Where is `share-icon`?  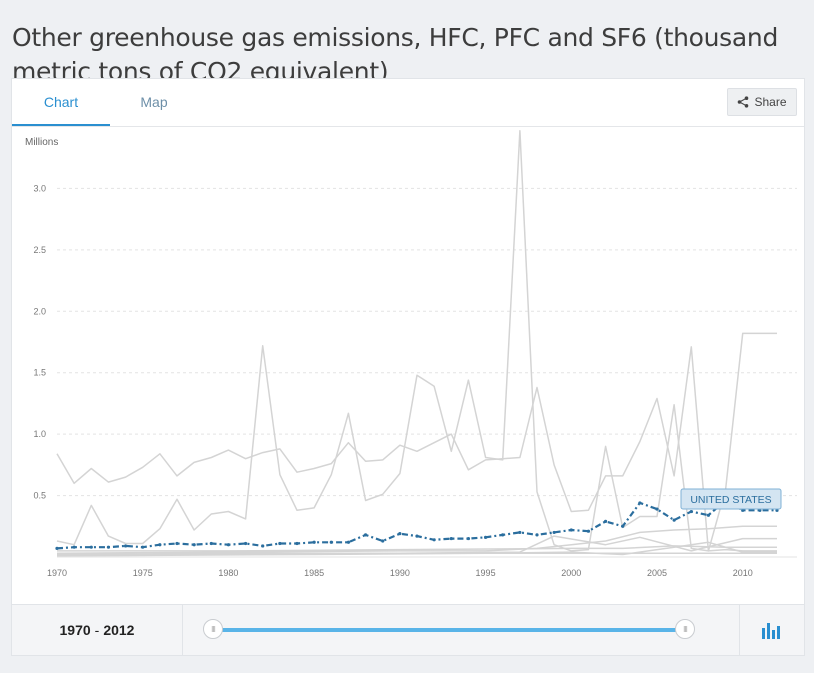
share-icon is located at coordinates (743, 102).